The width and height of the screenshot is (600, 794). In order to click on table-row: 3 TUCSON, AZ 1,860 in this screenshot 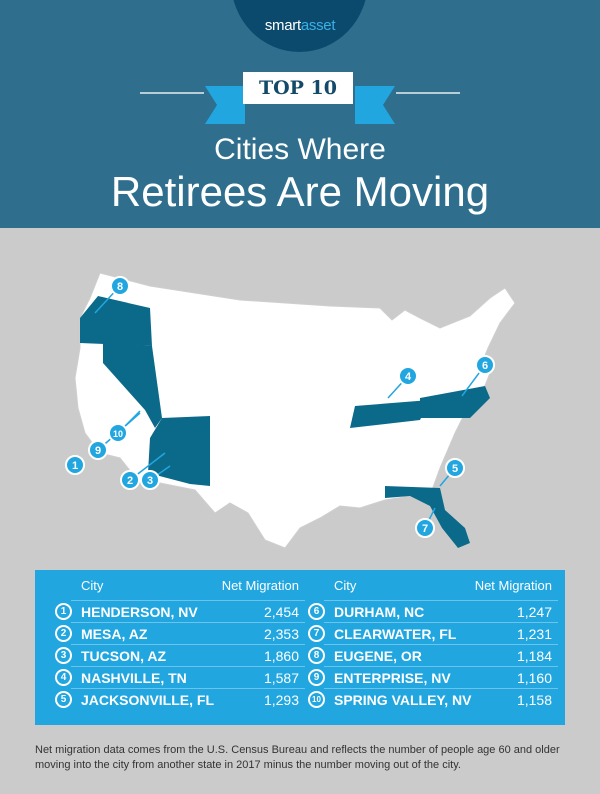, I will do `click(180, 655)`.